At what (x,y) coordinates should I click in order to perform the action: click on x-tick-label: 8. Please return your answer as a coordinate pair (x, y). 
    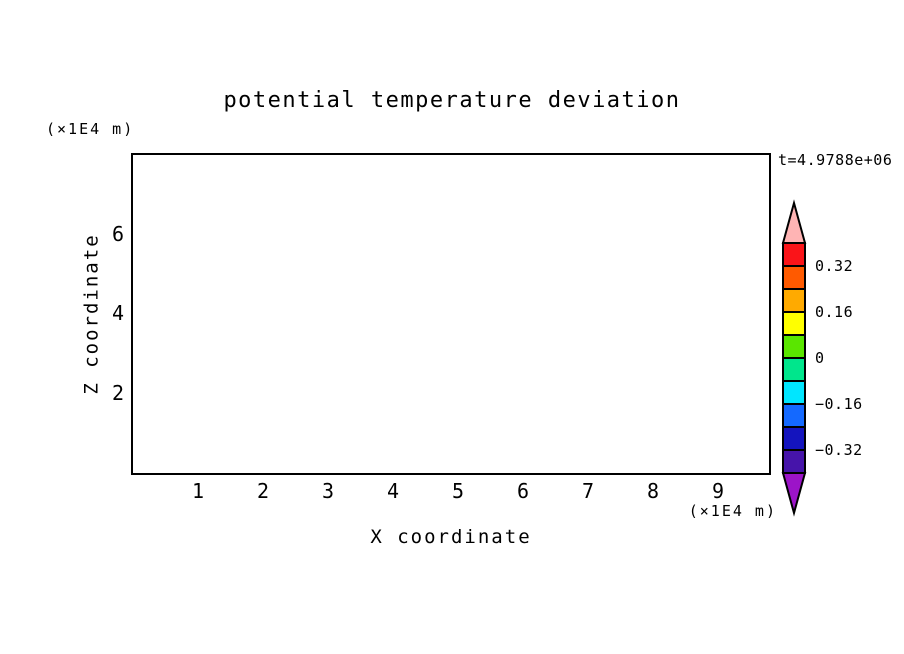
    Looking at the image, I should click on (653, 491).